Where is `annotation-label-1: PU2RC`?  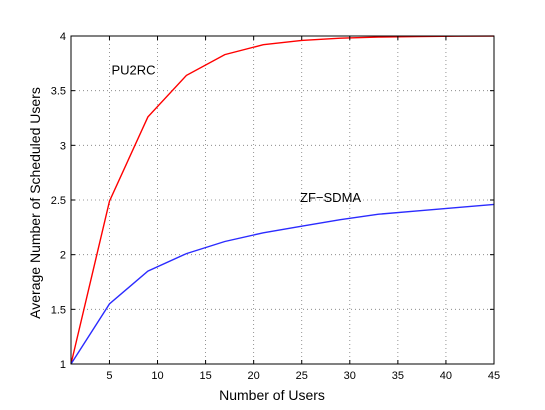
annotation-label-1: PU2RC is located at coordinates (133, 69).